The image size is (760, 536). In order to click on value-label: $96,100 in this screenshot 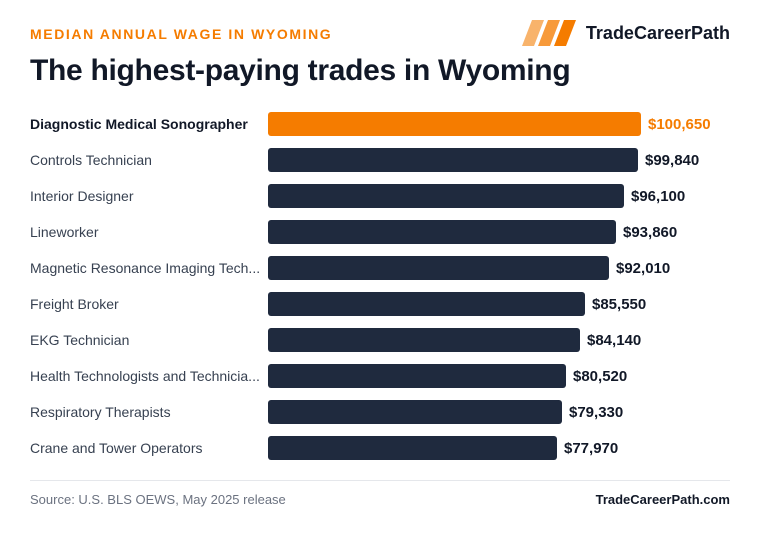, I will do `click(658, 196)`.